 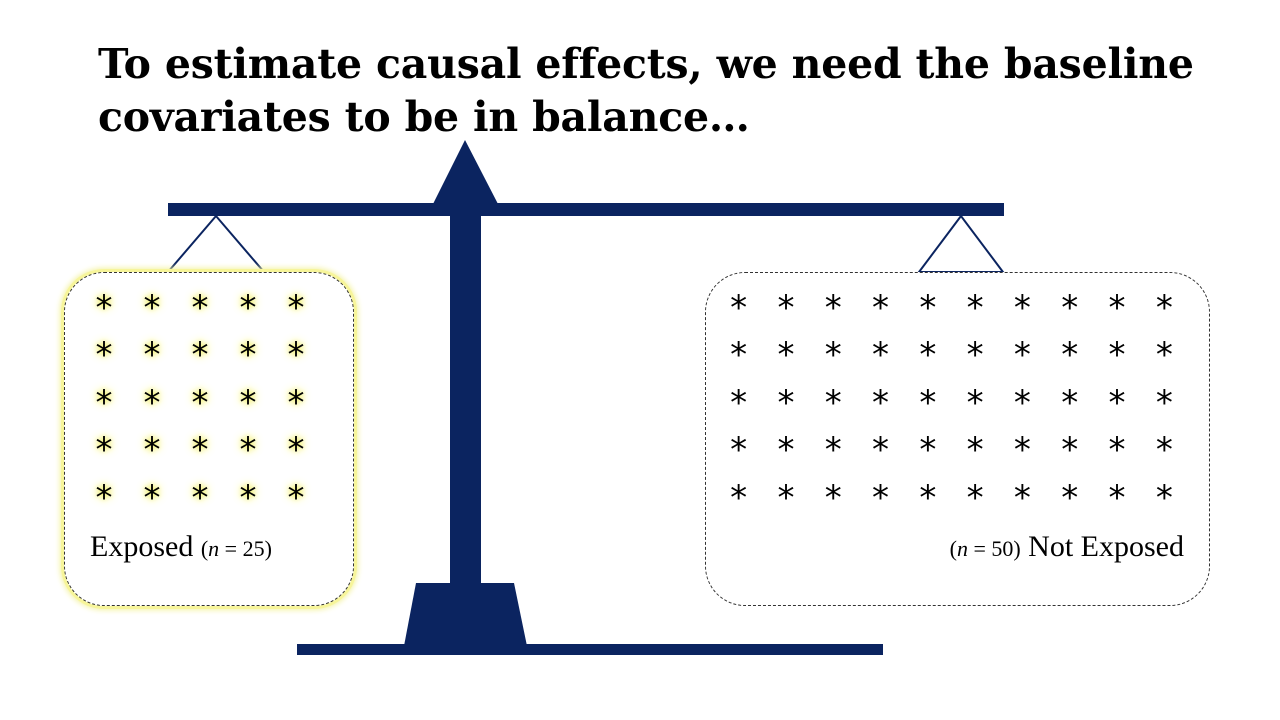 I want to click on exposed-label: Exposed (n = 25), so click(x=181, y=547).